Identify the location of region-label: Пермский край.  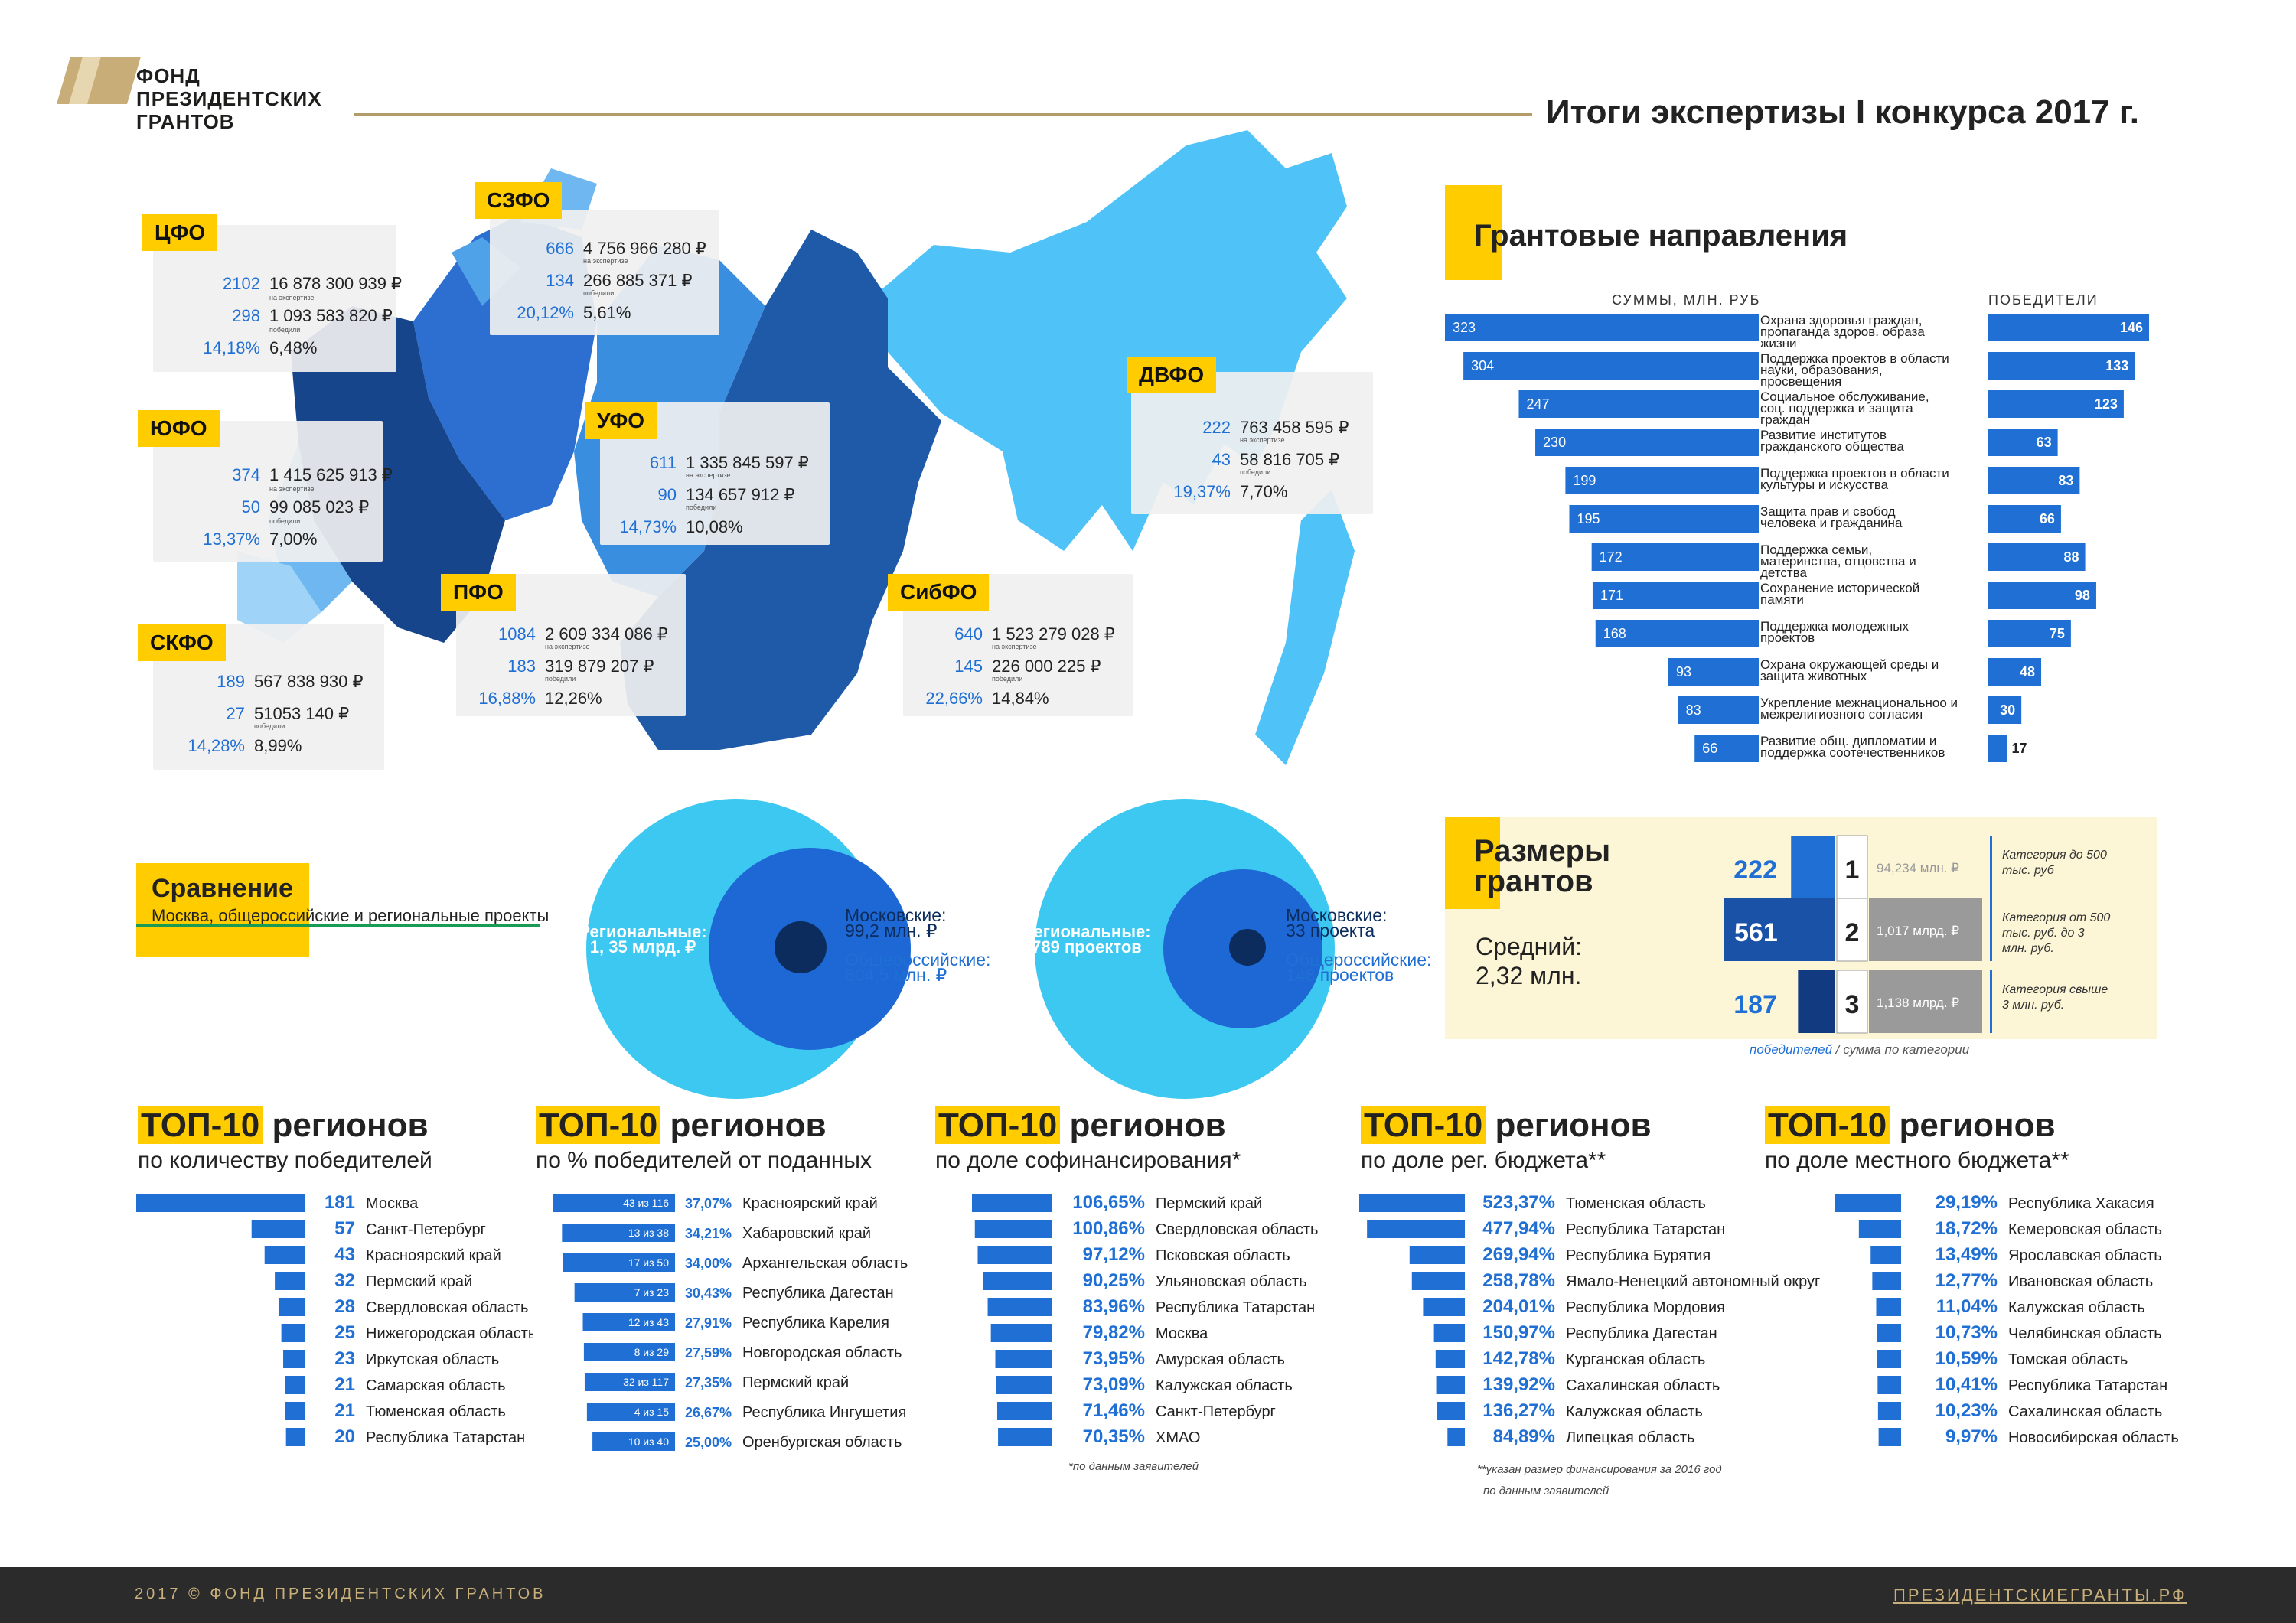
(419, 1282).